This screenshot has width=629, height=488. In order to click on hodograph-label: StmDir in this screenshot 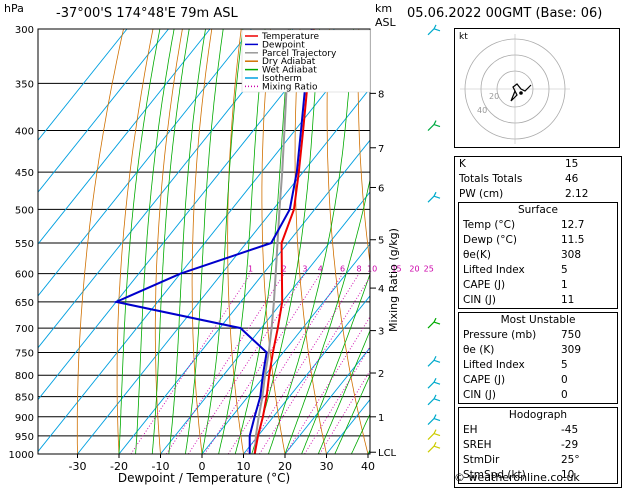, I will do `click(481, 460)`.